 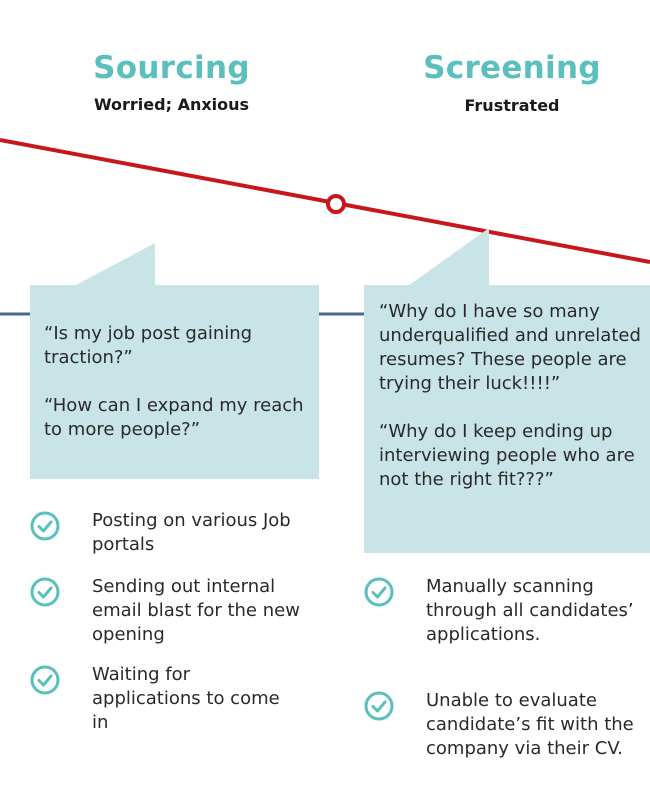 I want to click on action-text: Posting on various Job portals, so click(x=191, y=532).